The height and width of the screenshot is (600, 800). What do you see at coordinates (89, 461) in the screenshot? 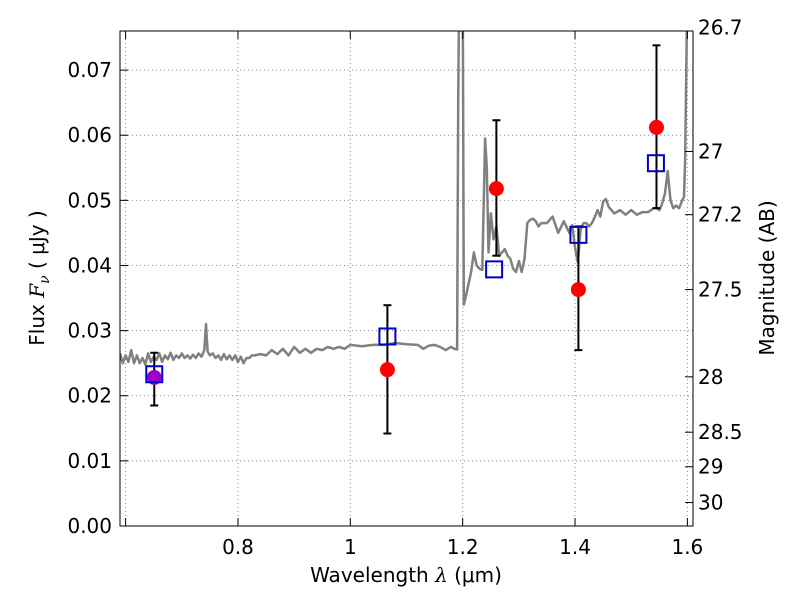
I see `y-tick-label: 0.01` at bounding box center [89, 461].